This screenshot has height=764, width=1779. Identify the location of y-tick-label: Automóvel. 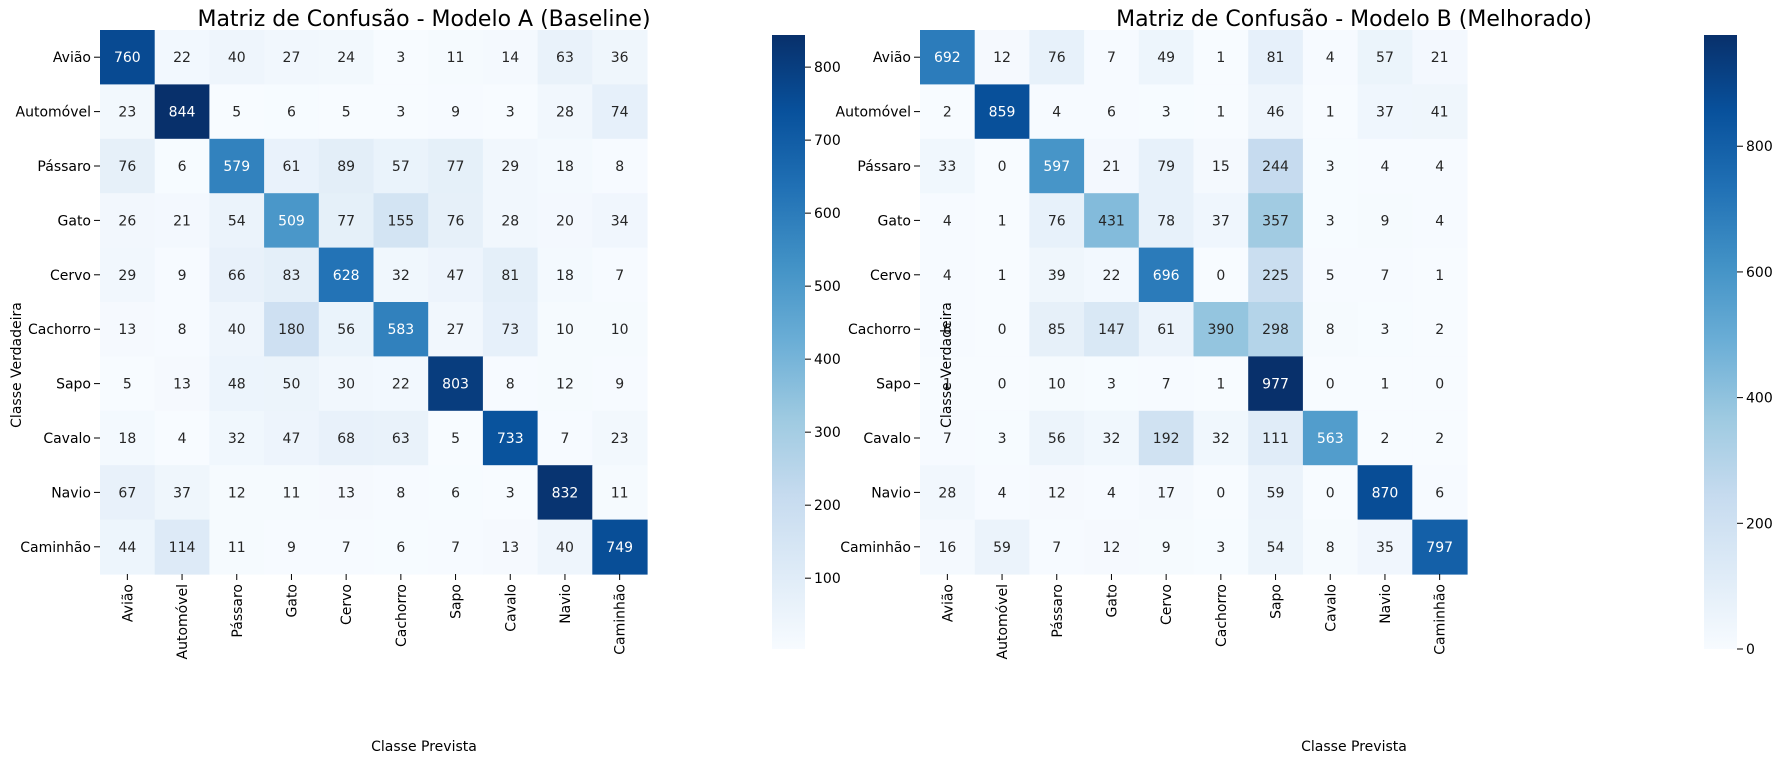
(874, 113).